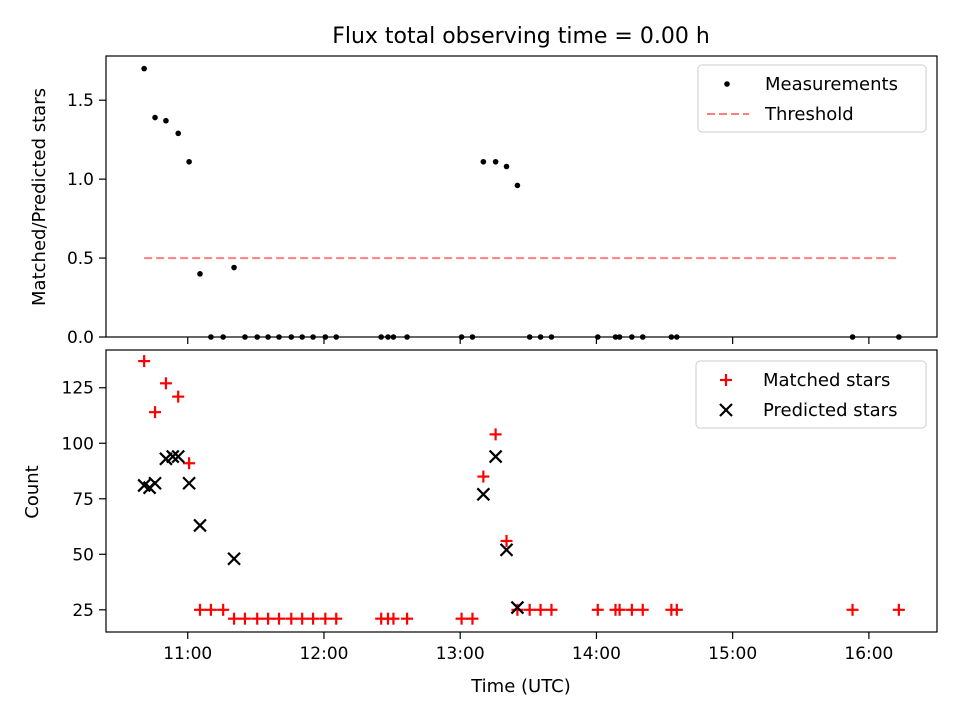  Describe the element at coordinates (826, 380) in the screenshot. I see `legend-matched-label: Matched stars` at that location.